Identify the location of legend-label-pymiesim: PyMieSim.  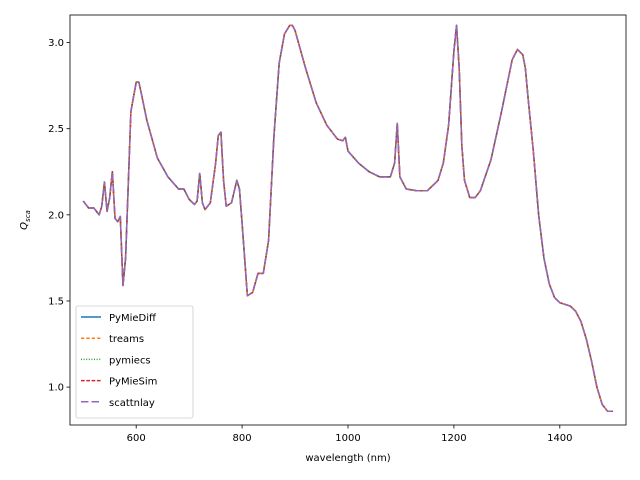
(133, 382).